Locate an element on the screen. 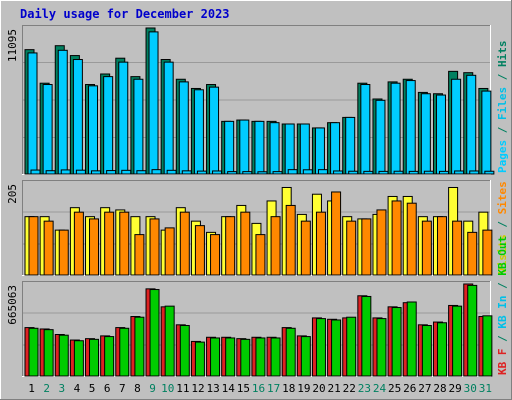  x-tick-label: 24 is located at coordinates (380, 388).